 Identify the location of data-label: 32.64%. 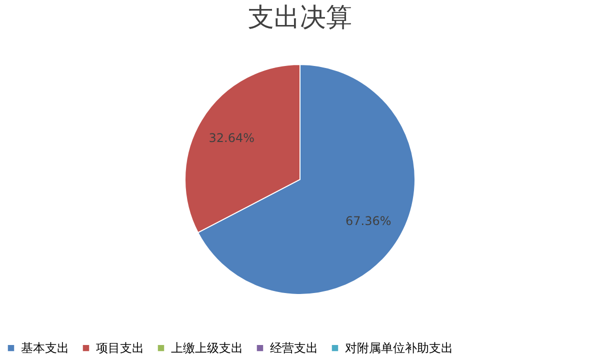
(231, 138).